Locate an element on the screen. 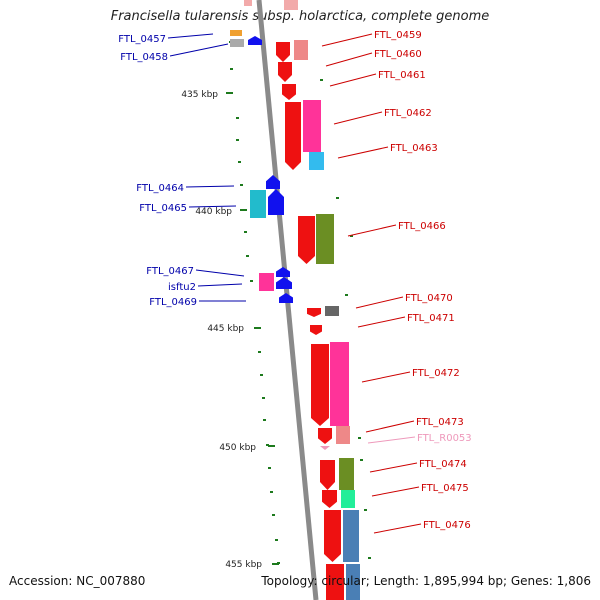 This screenshot has width=600, height=600. gene-label-FTL_0463: FTL_0463 is located at coordinates (414, 148).